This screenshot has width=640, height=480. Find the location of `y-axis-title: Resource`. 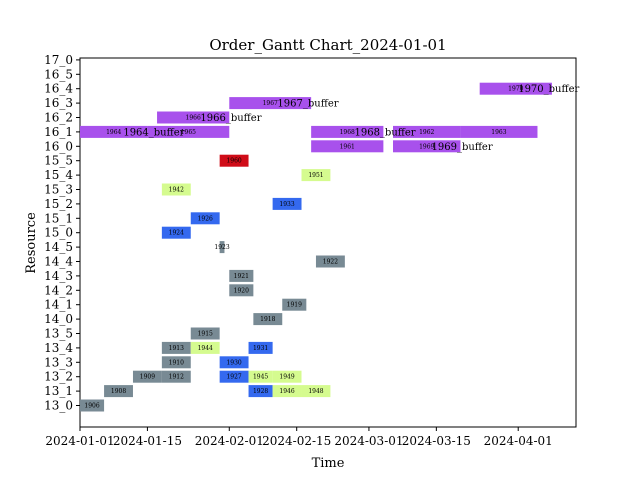

y-axis-title: Resource is located at coordinates (31, 243).